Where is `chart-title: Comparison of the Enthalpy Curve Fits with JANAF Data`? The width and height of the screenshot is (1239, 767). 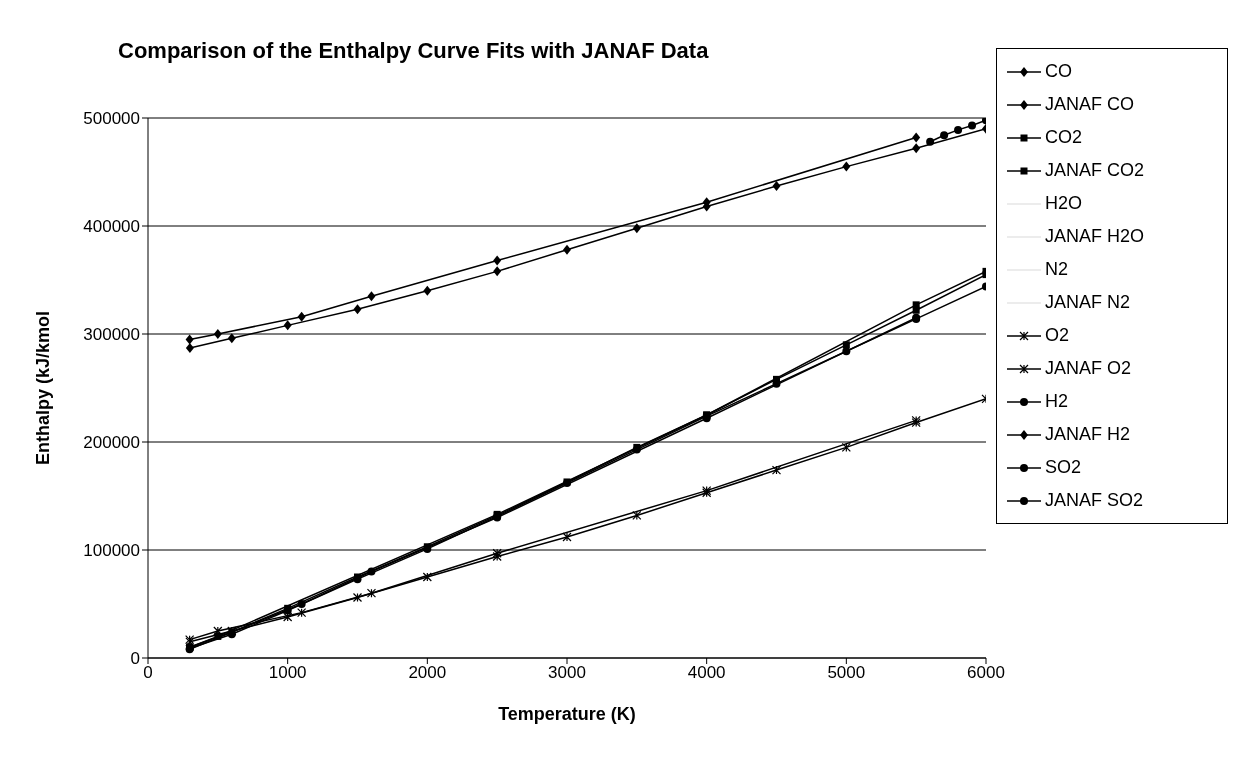
chart-title: Comparison of the Enthalpy Curve Fits with JANAF Data is located at coordinates (413, 51).